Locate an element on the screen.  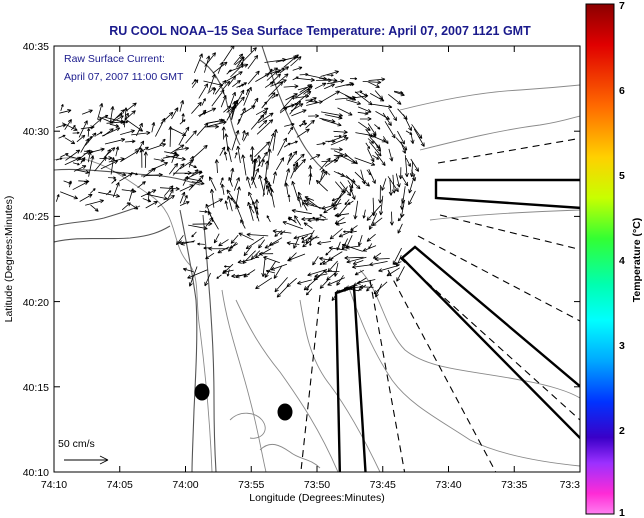
colorbar-tick-label: 2 is located at coordinates (622, 431).